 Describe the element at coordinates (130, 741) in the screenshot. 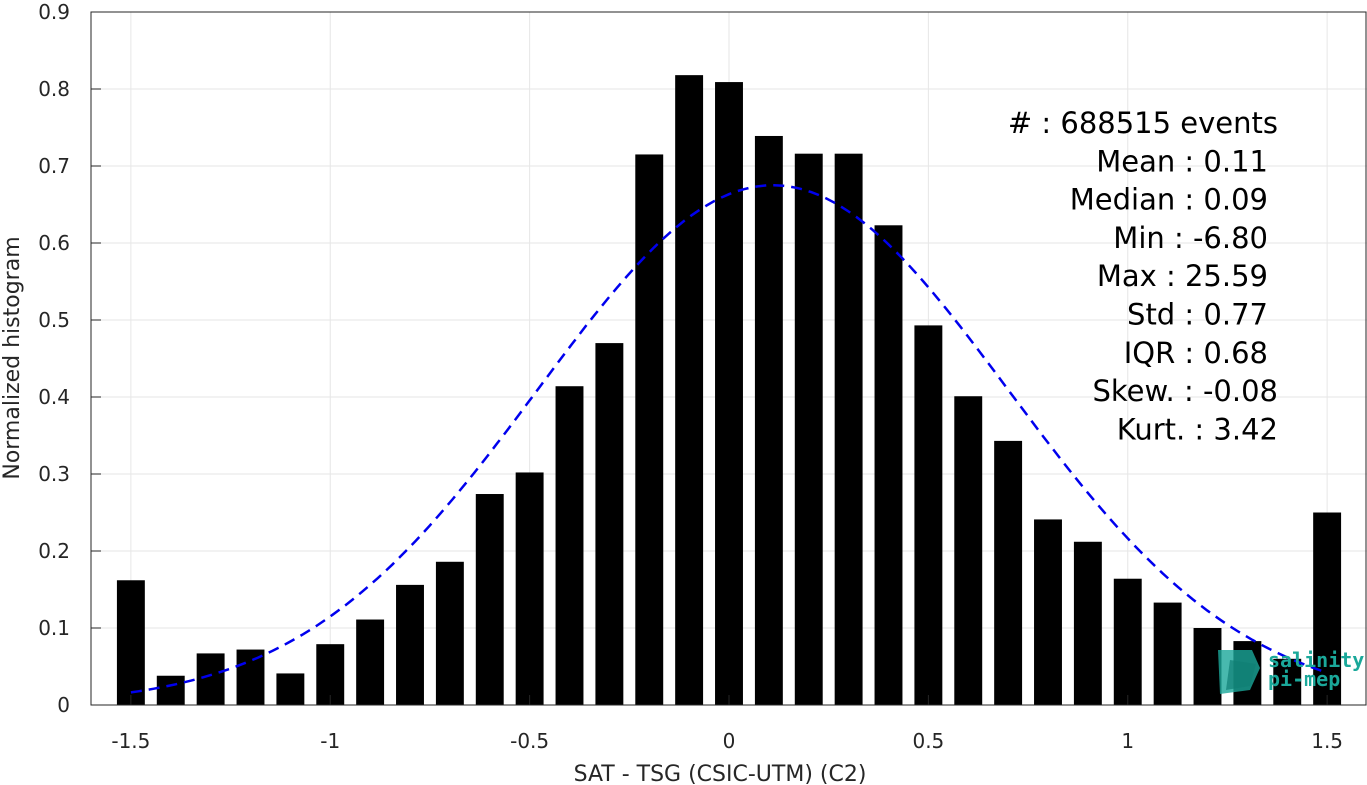

I see `x-tick-label: -1.5` at that location.